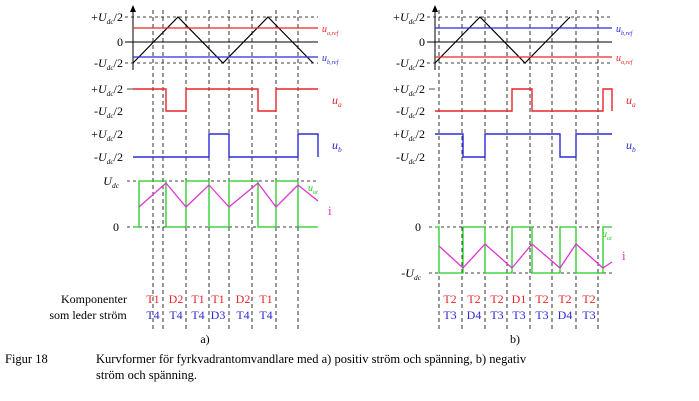 The width and height of the screenshot is (699, 401). What do you see at coordinates (523, 145) in the screenshot?
I see `panel-b-ub-waveform` at bounding box center [523, 145].